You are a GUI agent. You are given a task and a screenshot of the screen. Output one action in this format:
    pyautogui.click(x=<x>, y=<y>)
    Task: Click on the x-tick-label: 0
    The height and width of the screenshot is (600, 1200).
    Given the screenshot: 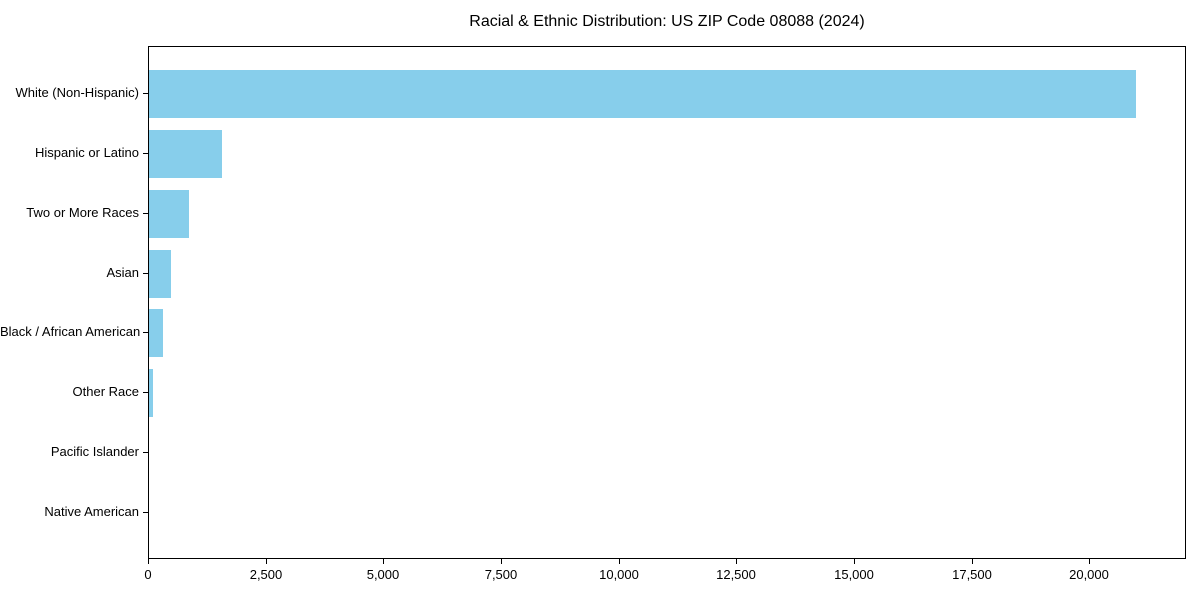 What is the action you would take?
    pyautogui.click(x=148, y=574)
    